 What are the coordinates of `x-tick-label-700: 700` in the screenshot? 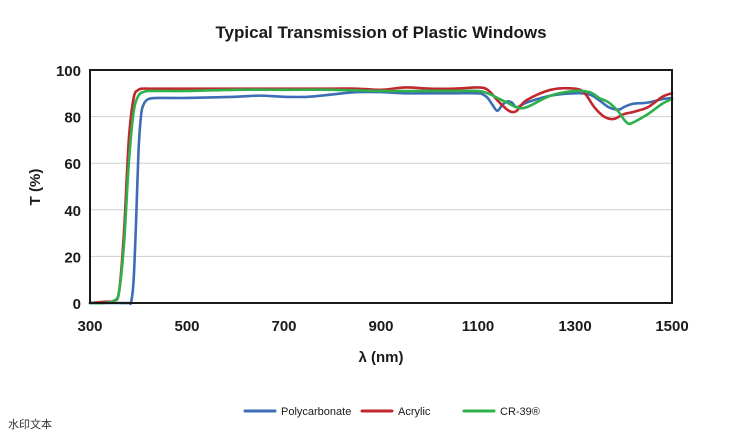 It's located at (283, 326).